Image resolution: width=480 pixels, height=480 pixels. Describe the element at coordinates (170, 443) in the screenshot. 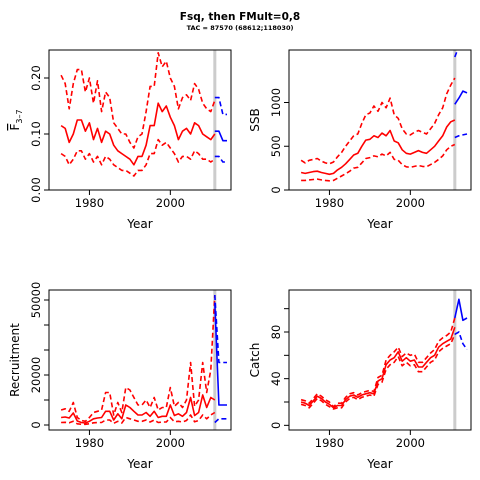

I see `recruitment-xtick-label: 2000` at that location.